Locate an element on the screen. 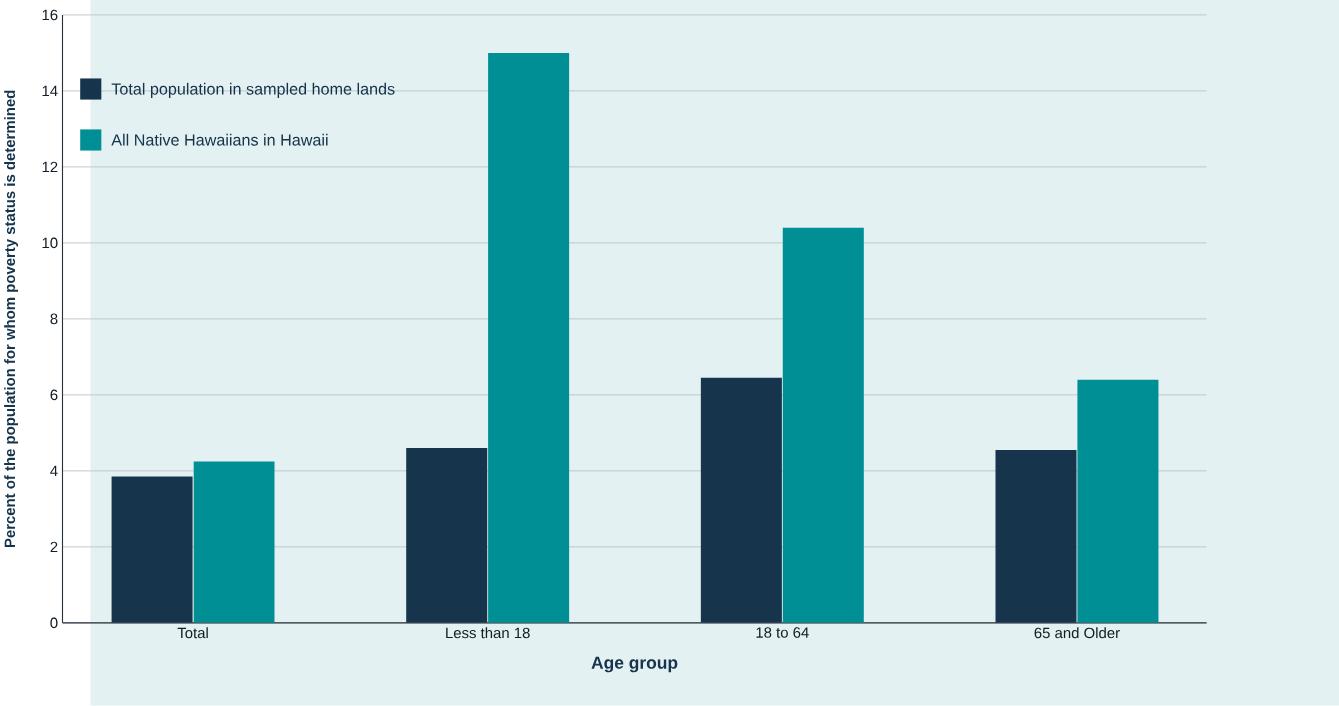 This screenshot has height=706, width=1339. x-axis-title: Age group is located at coordinates (634, 664).